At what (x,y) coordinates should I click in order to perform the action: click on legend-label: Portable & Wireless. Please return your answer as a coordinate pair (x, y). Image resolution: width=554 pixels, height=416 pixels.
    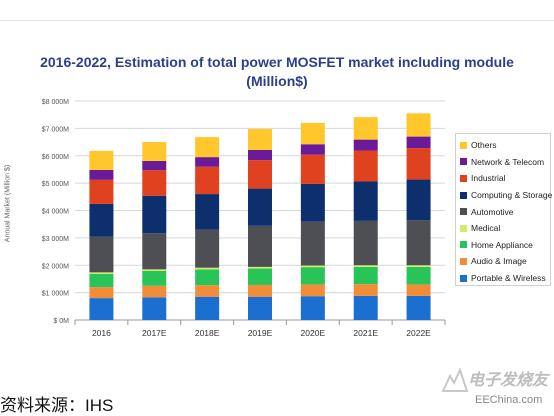
    Looking at the image, I should click on (508, 278).